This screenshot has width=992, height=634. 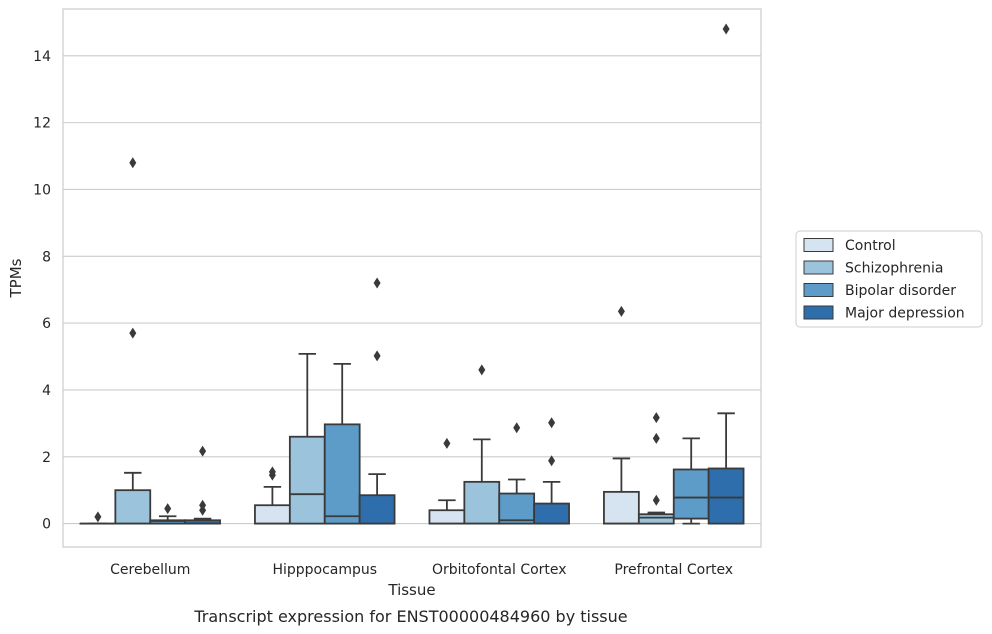 I want to click on y-tick-label: 8, so click(x=46, y=257).